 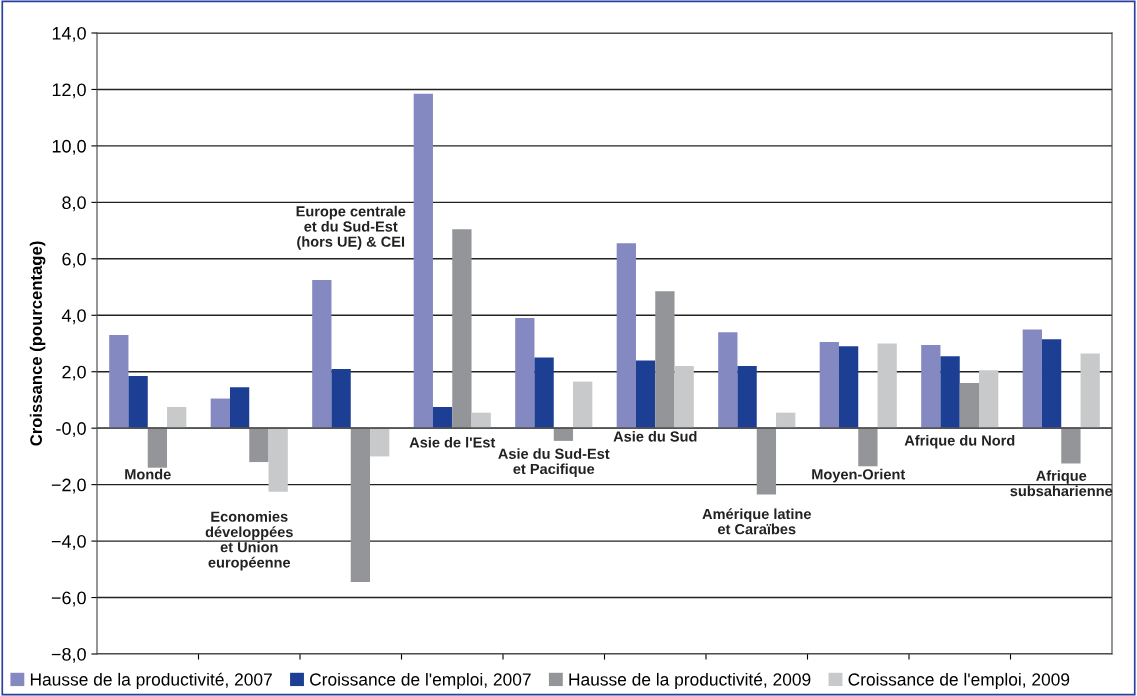 What do you see at coordinates (74, 204) in the screenshot?
I see `y-tick-label: 8,0` at bounding box center [74, 204].